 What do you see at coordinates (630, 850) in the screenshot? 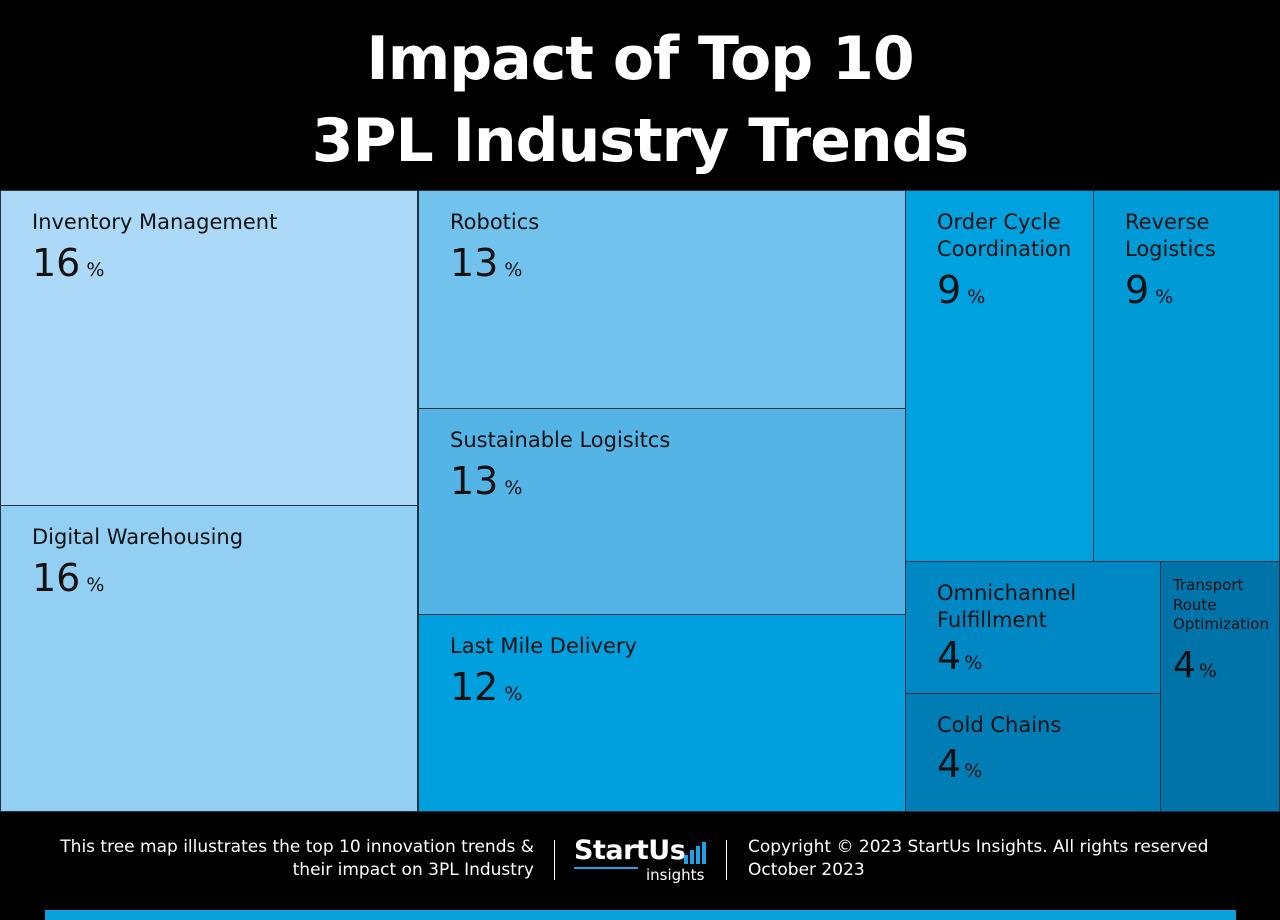
I see `logo-text: StartUs` at bounding box center [630, 850].